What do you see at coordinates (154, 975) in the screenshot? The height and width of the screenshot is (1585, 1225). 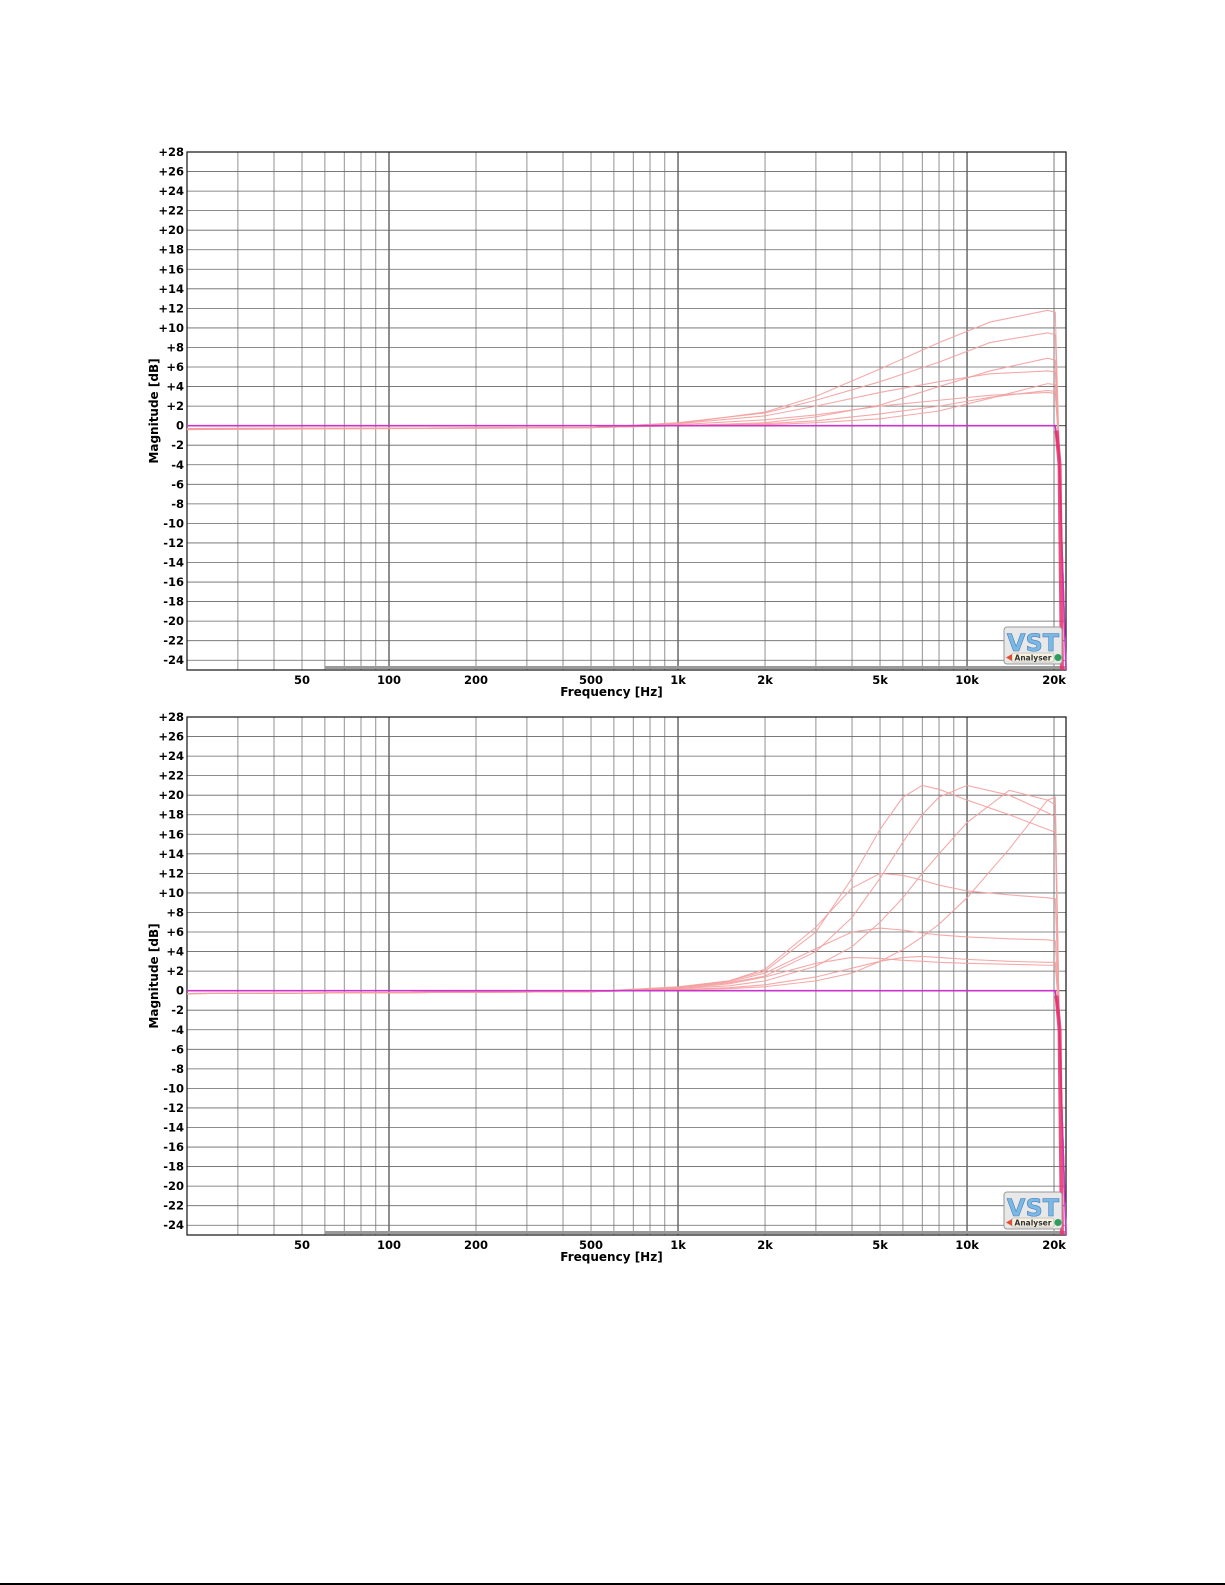 I see `y-axis-title: Magnitude [dB]` at bounding box center [154, 975].